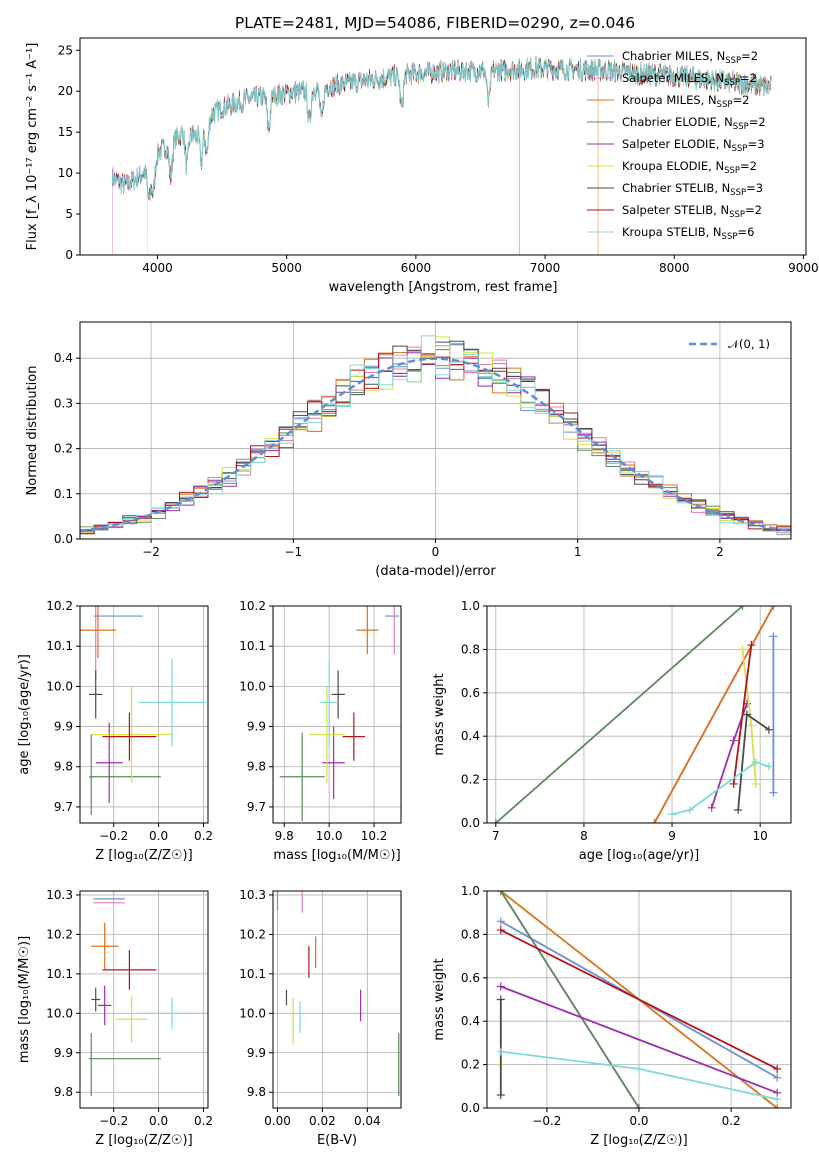  Describe the element at coordinates (720, 552) in the screenshot. I see `x-tick-label: 2` at that location.